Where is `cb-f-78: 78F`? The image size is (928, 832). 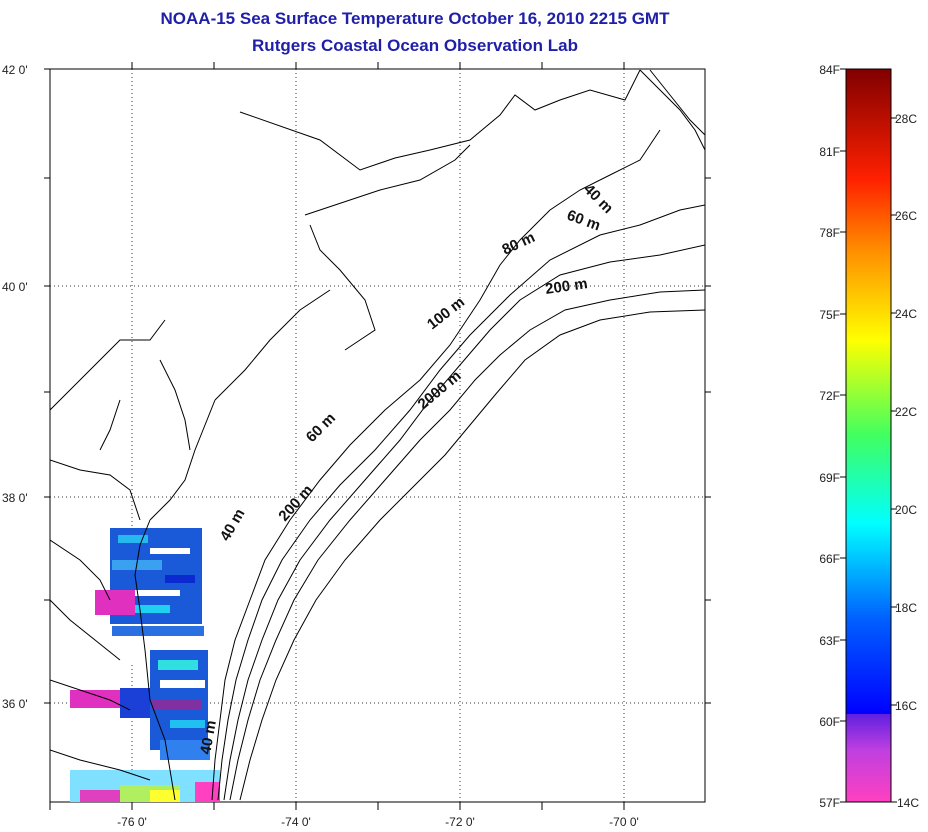
cb-f-78: 78F is located at coordinates (829, 233).